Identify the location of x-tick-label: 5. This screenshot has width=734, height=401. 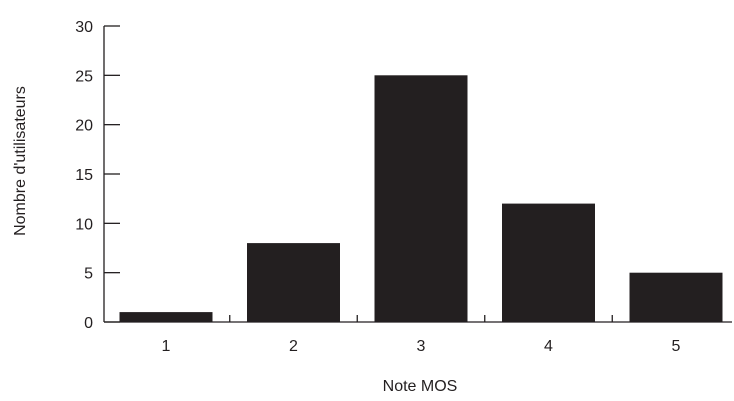
(676, 346).